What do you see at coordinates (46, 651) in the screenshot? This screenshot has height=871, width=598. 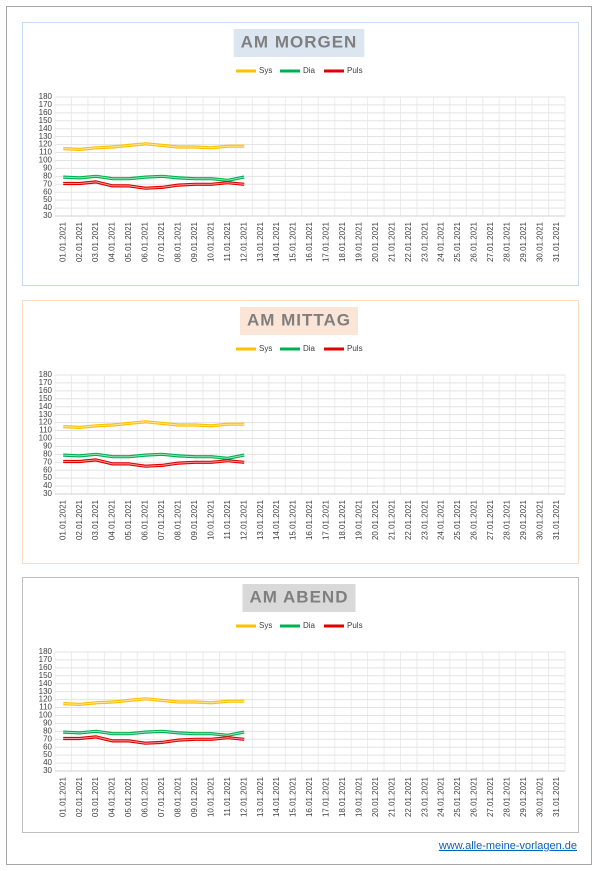 I see `y-tick-label: 180` at bounding box center [46, 651].